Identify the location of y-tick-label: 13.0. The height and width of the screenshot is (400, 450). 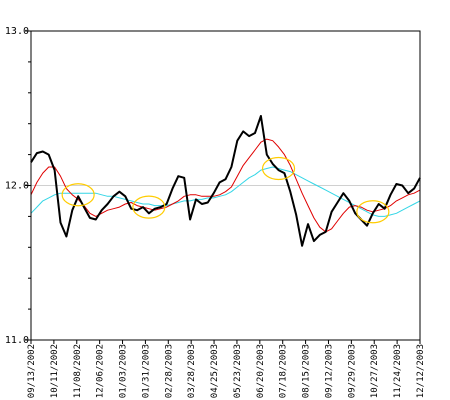
(17, 31).